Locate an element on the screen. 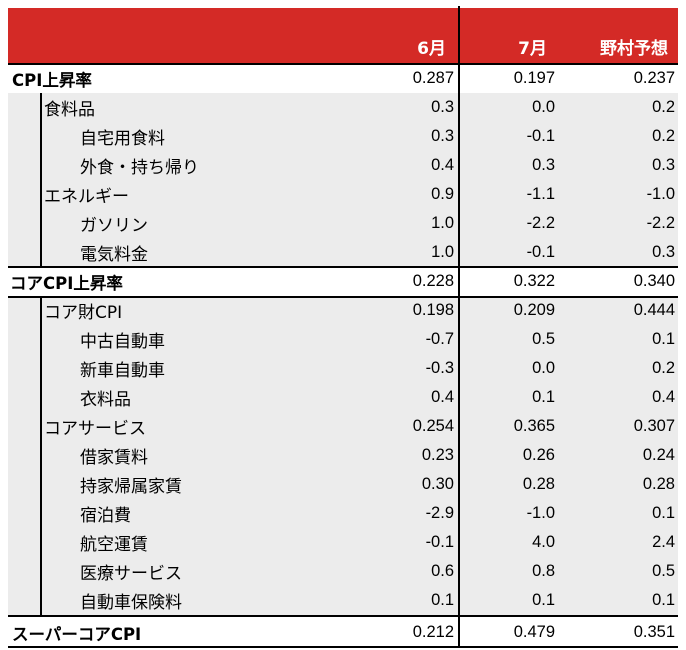 This screenshot has height=650, width=686. row-label: 新車自動車 is located at coordinates (122, 371).